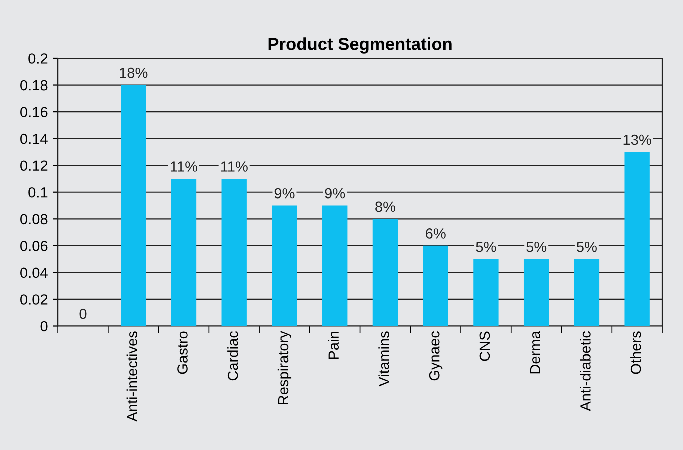  I want to click on y-tick-label: 0, so click(44, 326).